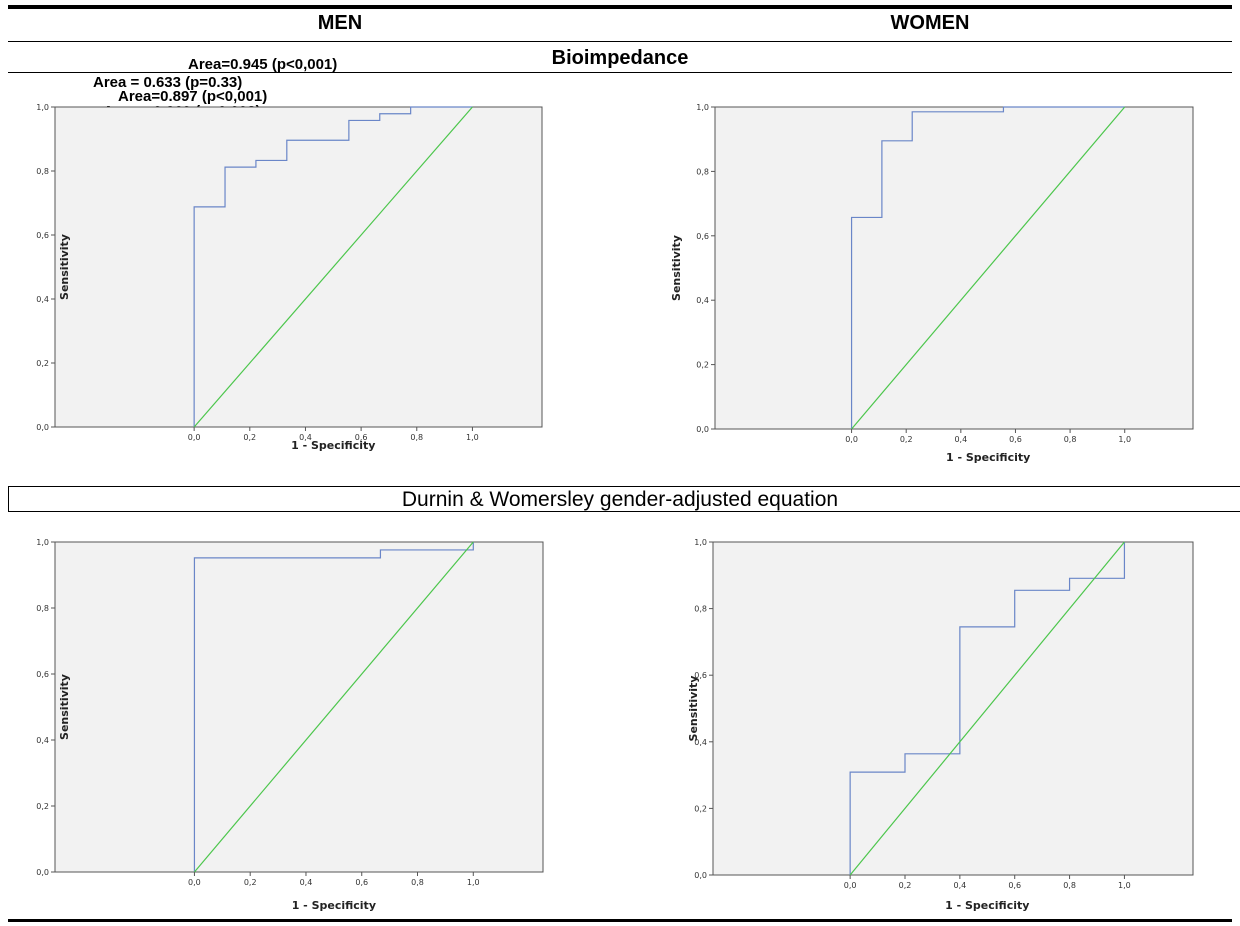  What do you see at coordinates (263, 64) in the screenshot?
I see `area-label-1: Area=0.945 (p<0,001)` at bounding box center [263, 64].